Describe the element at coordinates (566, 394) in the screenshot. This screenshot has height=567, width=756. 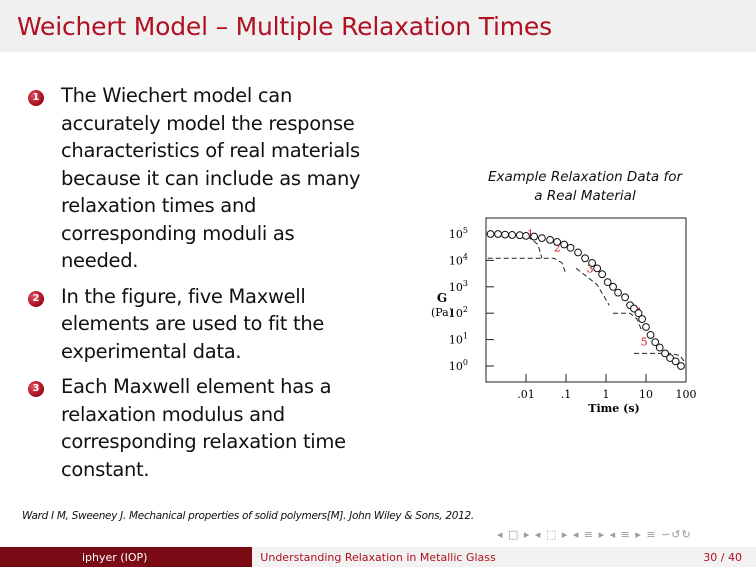
I see `x-tick-label: .1` at that location.